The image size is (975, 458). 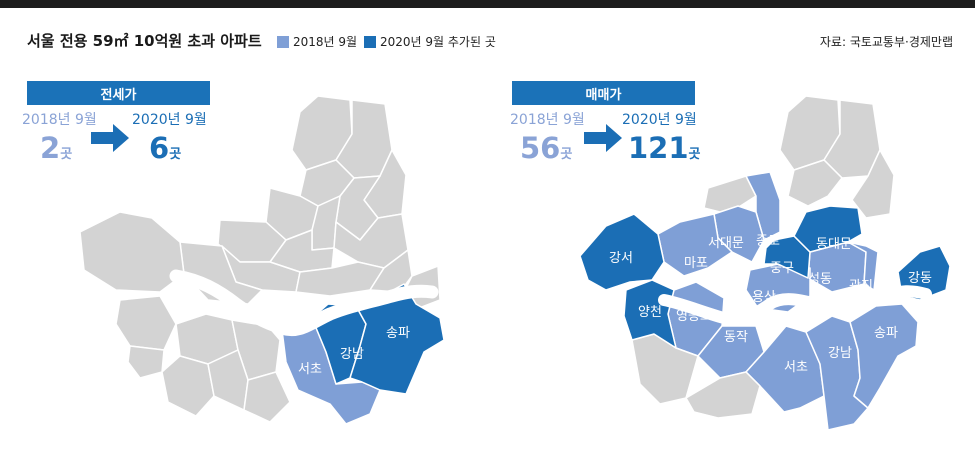 What do you see at coordinates (540, 148) in the screenshot?
I see `from-count-value: 56` at bounding box center [540, 148].